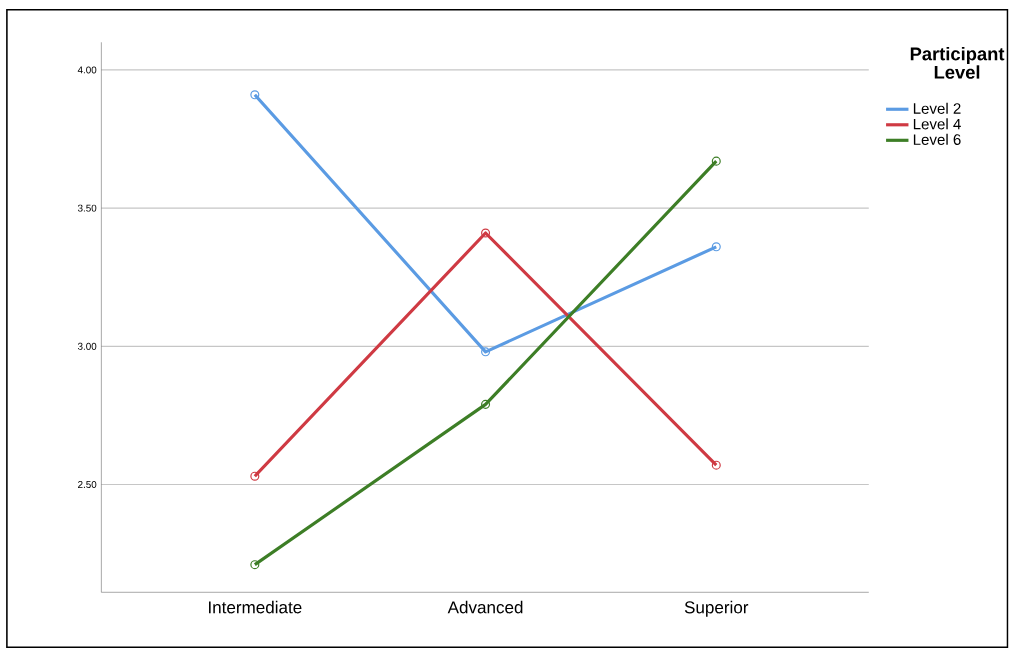 The image size is (1027, 648). I want to click on legend-label: Level 2, so click(937, 108).